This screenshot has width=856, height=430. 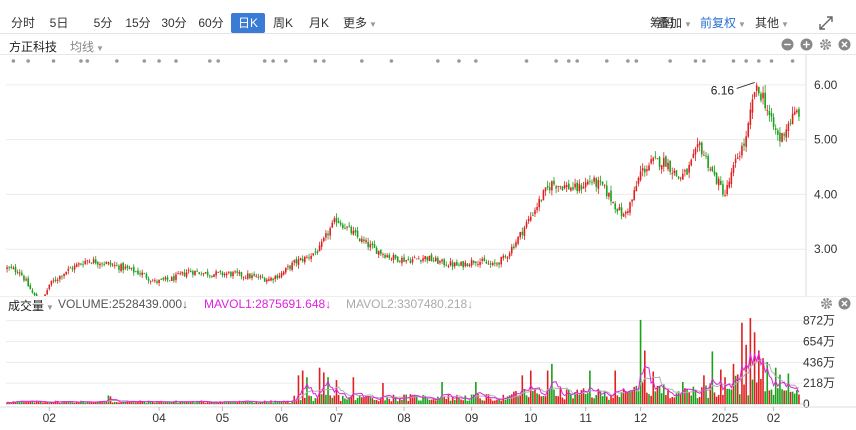 I want to click on overlay-dropdown: 叠加 ▼, so click(x=675, y=23).